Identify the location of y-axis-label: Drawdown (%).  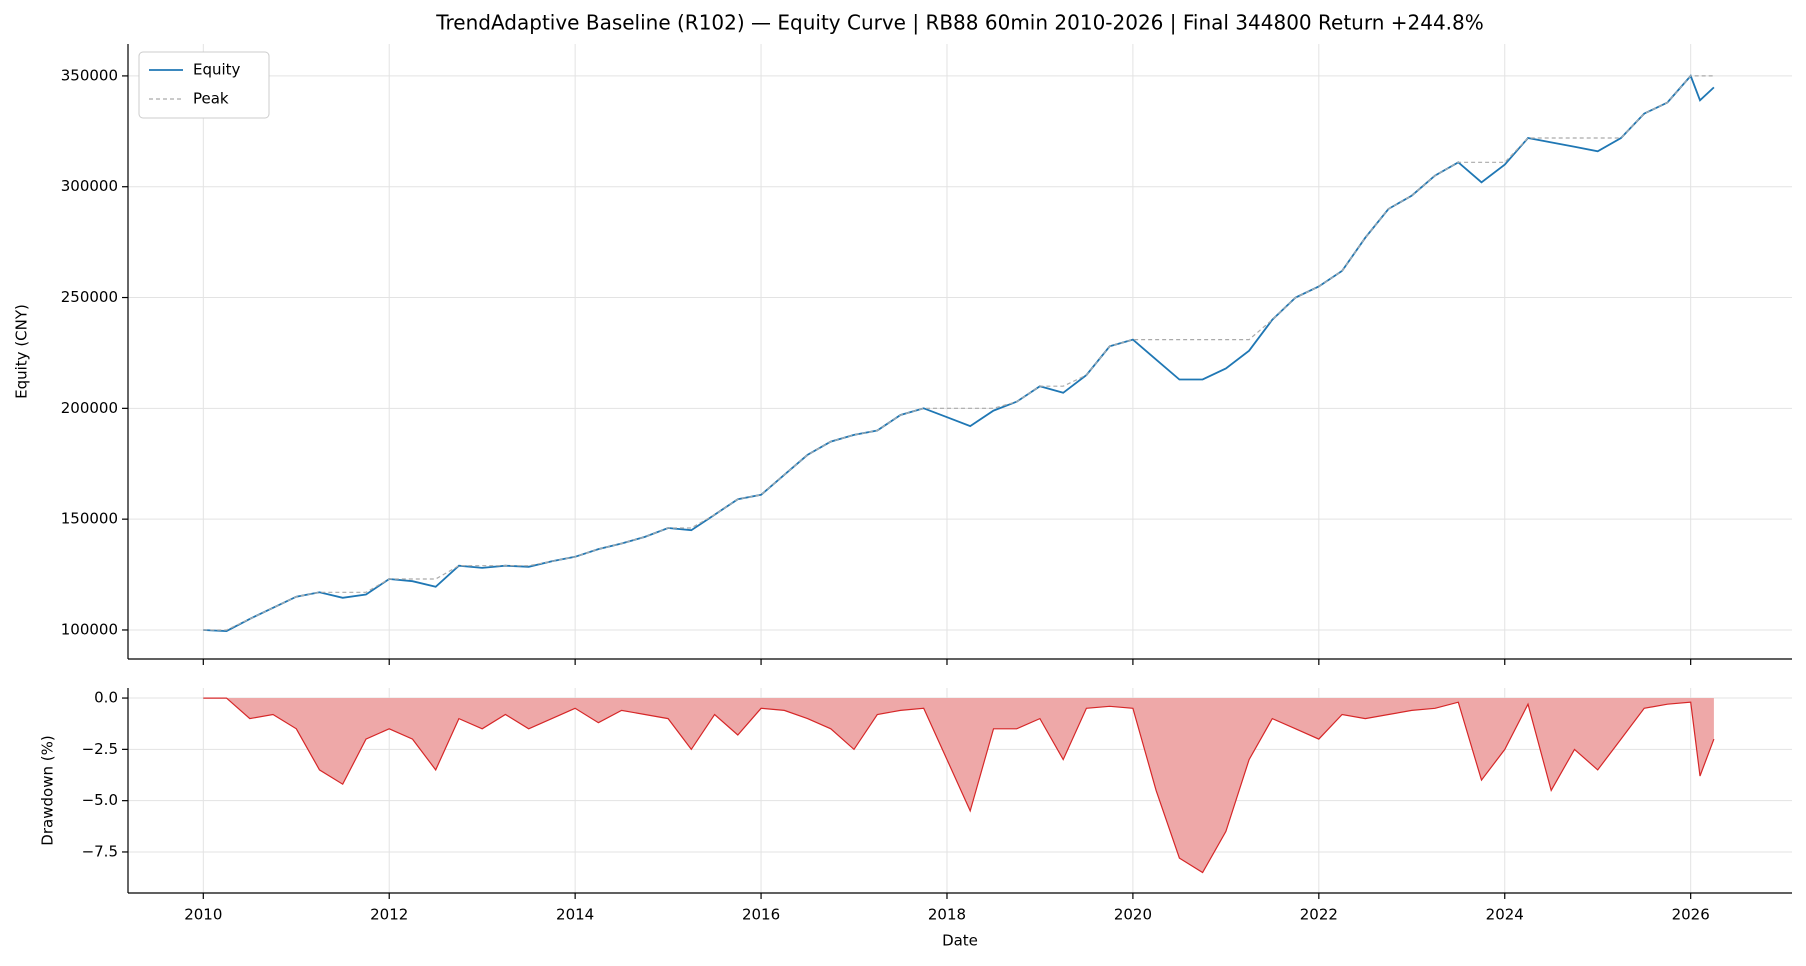
(48, 790).